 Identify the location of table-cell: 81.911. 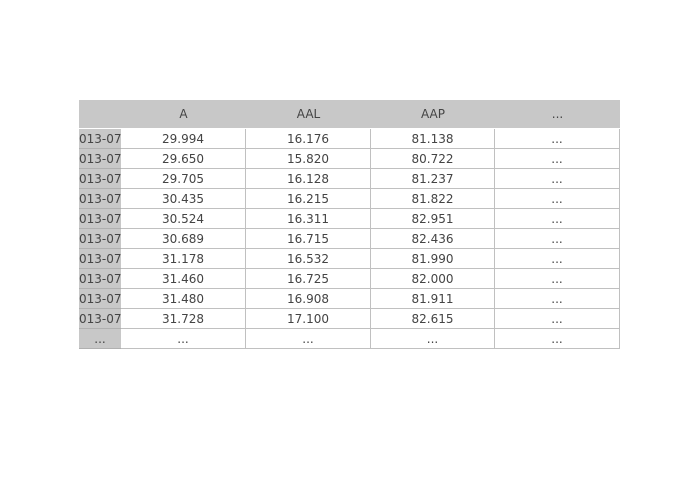
(433, 299).